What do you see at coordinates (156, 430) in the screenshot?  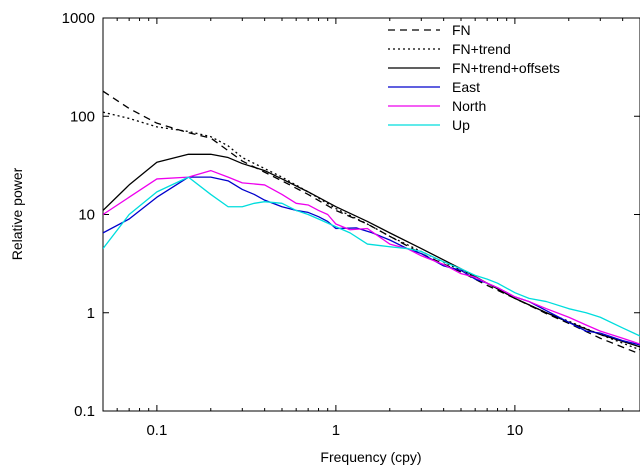 I see `x-tick-label: 0.1` at bounding box center [156, 430].